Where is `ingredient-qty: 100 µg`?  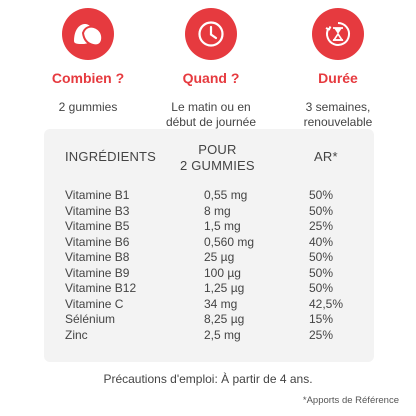
ingredient-qty: 100 µg is located at coordinates (222, 272).